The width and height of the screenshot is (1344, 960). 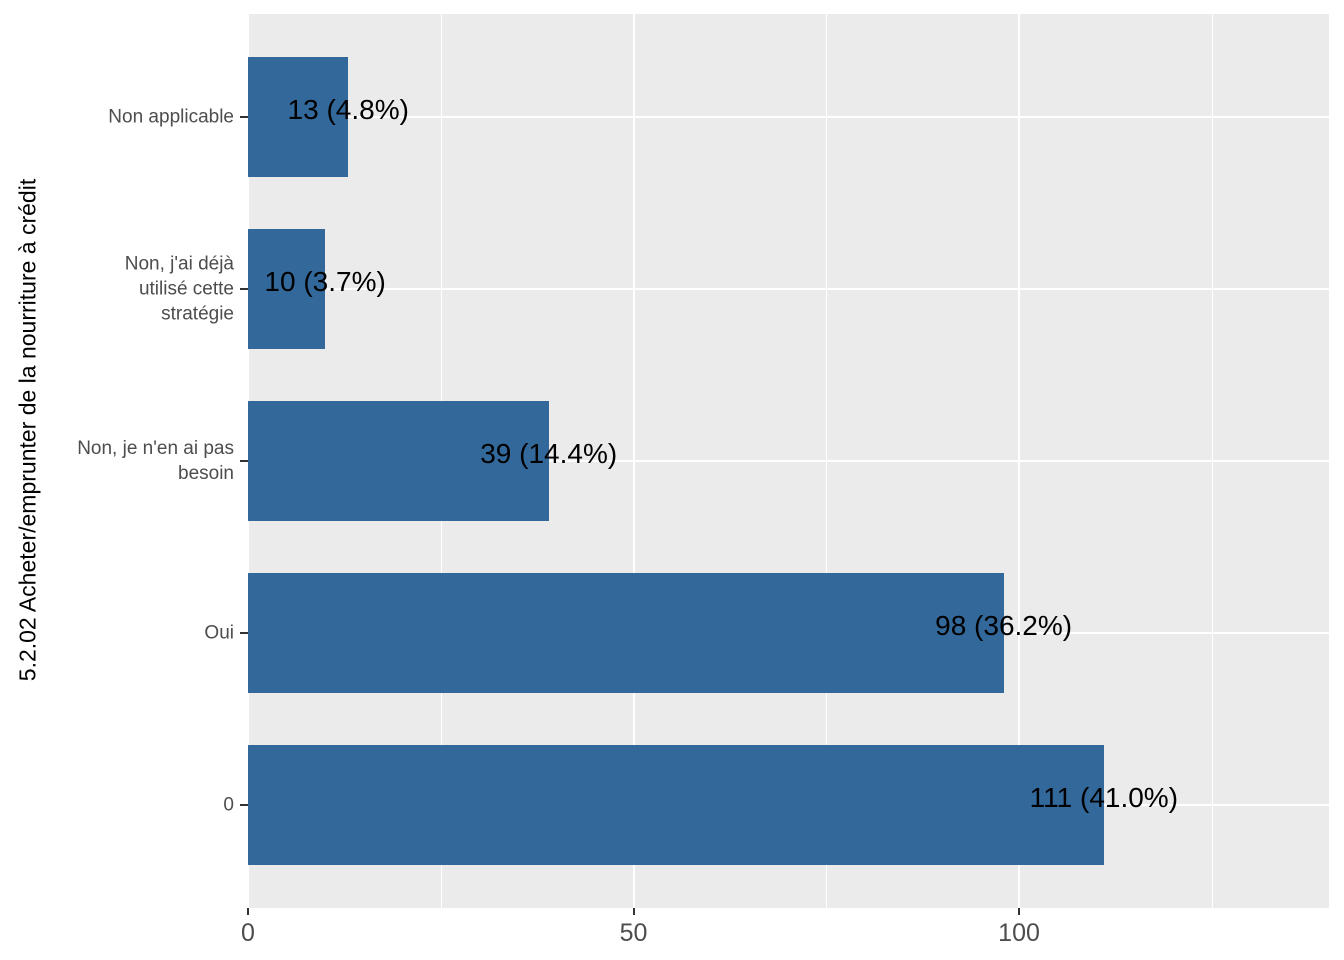 I want to click on x-axis-tick-label: 100, so click(x=1019, y=933).